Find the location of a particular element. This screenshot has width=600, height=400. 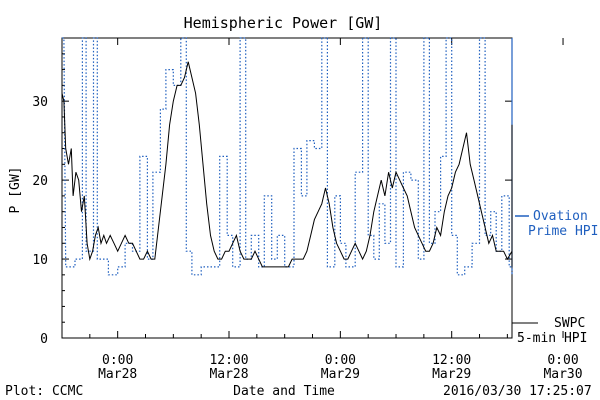

legend-label-ovation-line2: Prime HPI is located at coordinates (563, 231).